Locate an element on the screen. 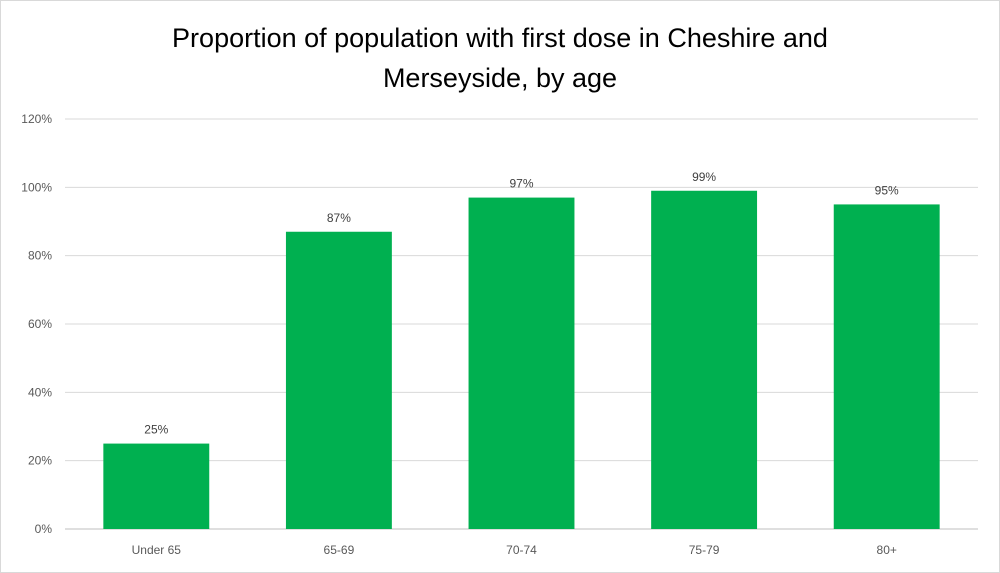 Image resolution: width=1000 pixels, height=573 pixels. y-tick-label: 20% is located at coordinates (40, 461).